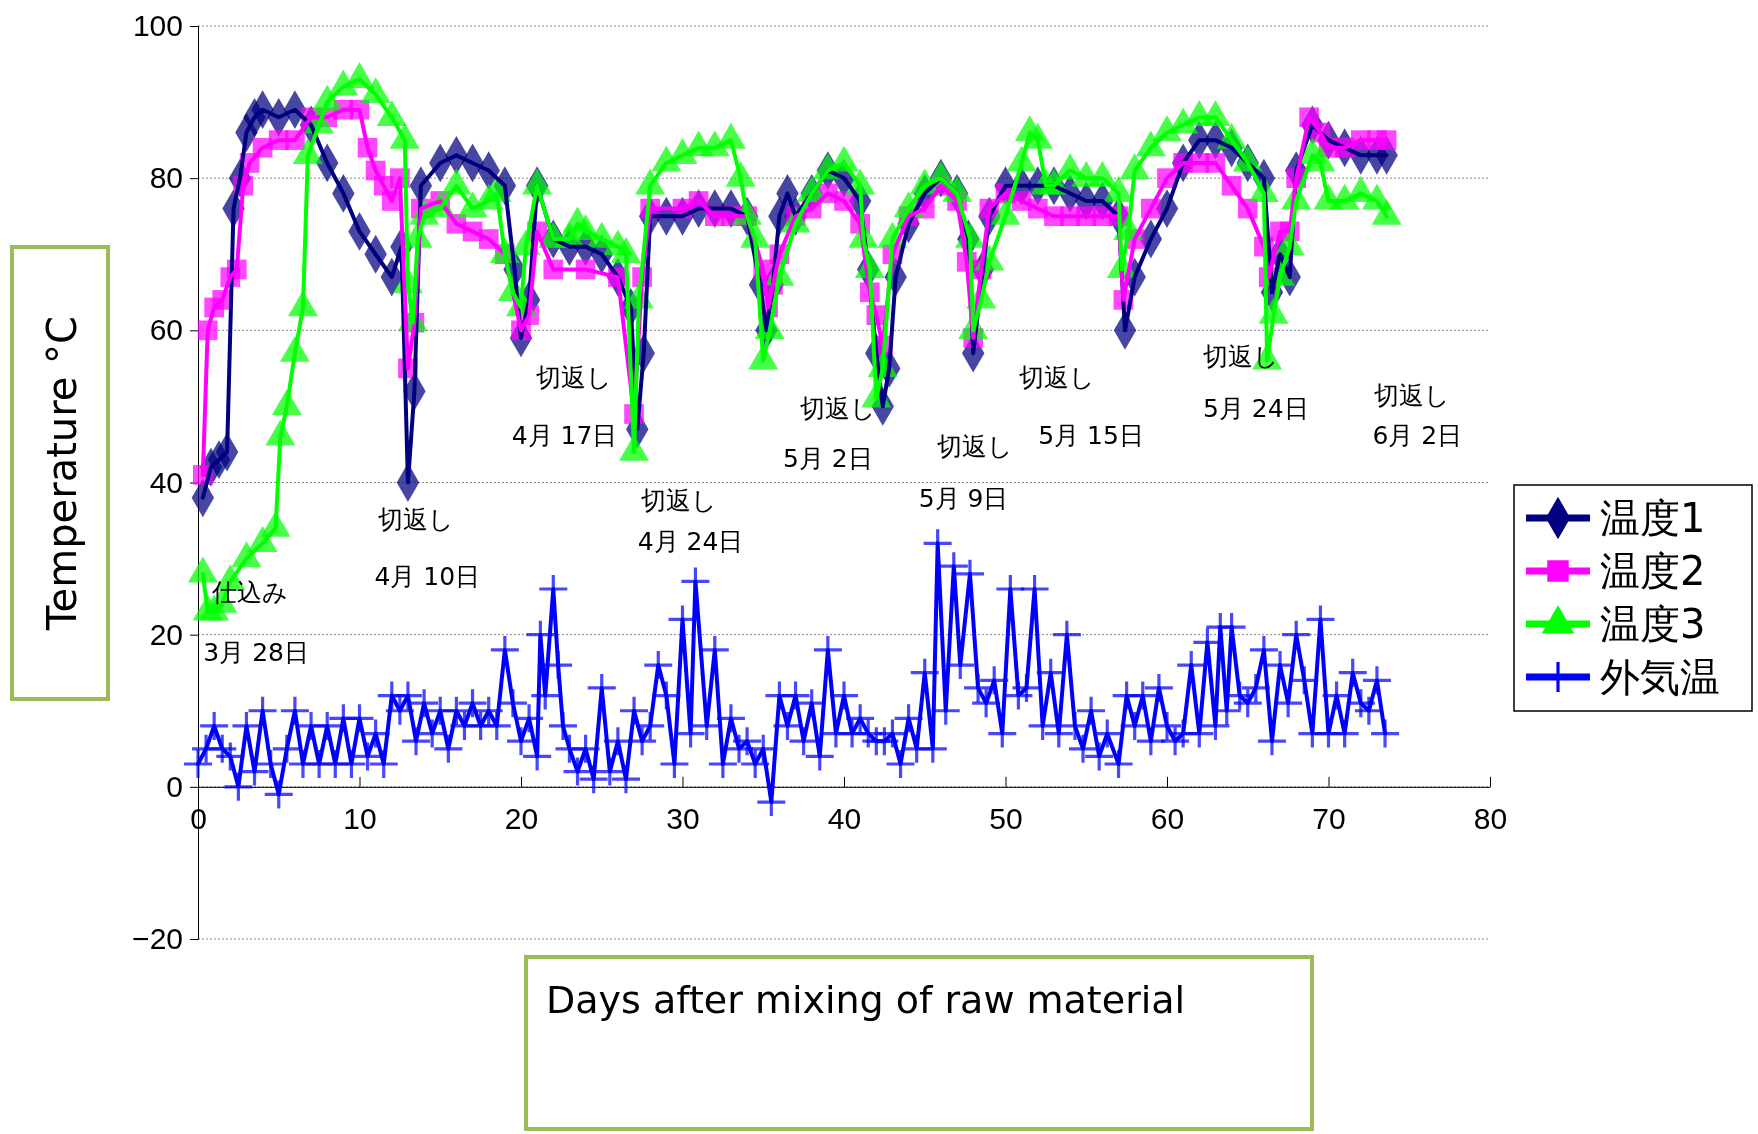 This screenshot has width=1758, height=1134. Describe the element at coordinates (360, 818) in the screenshot. I see `x-tick-label: 10` at that location.